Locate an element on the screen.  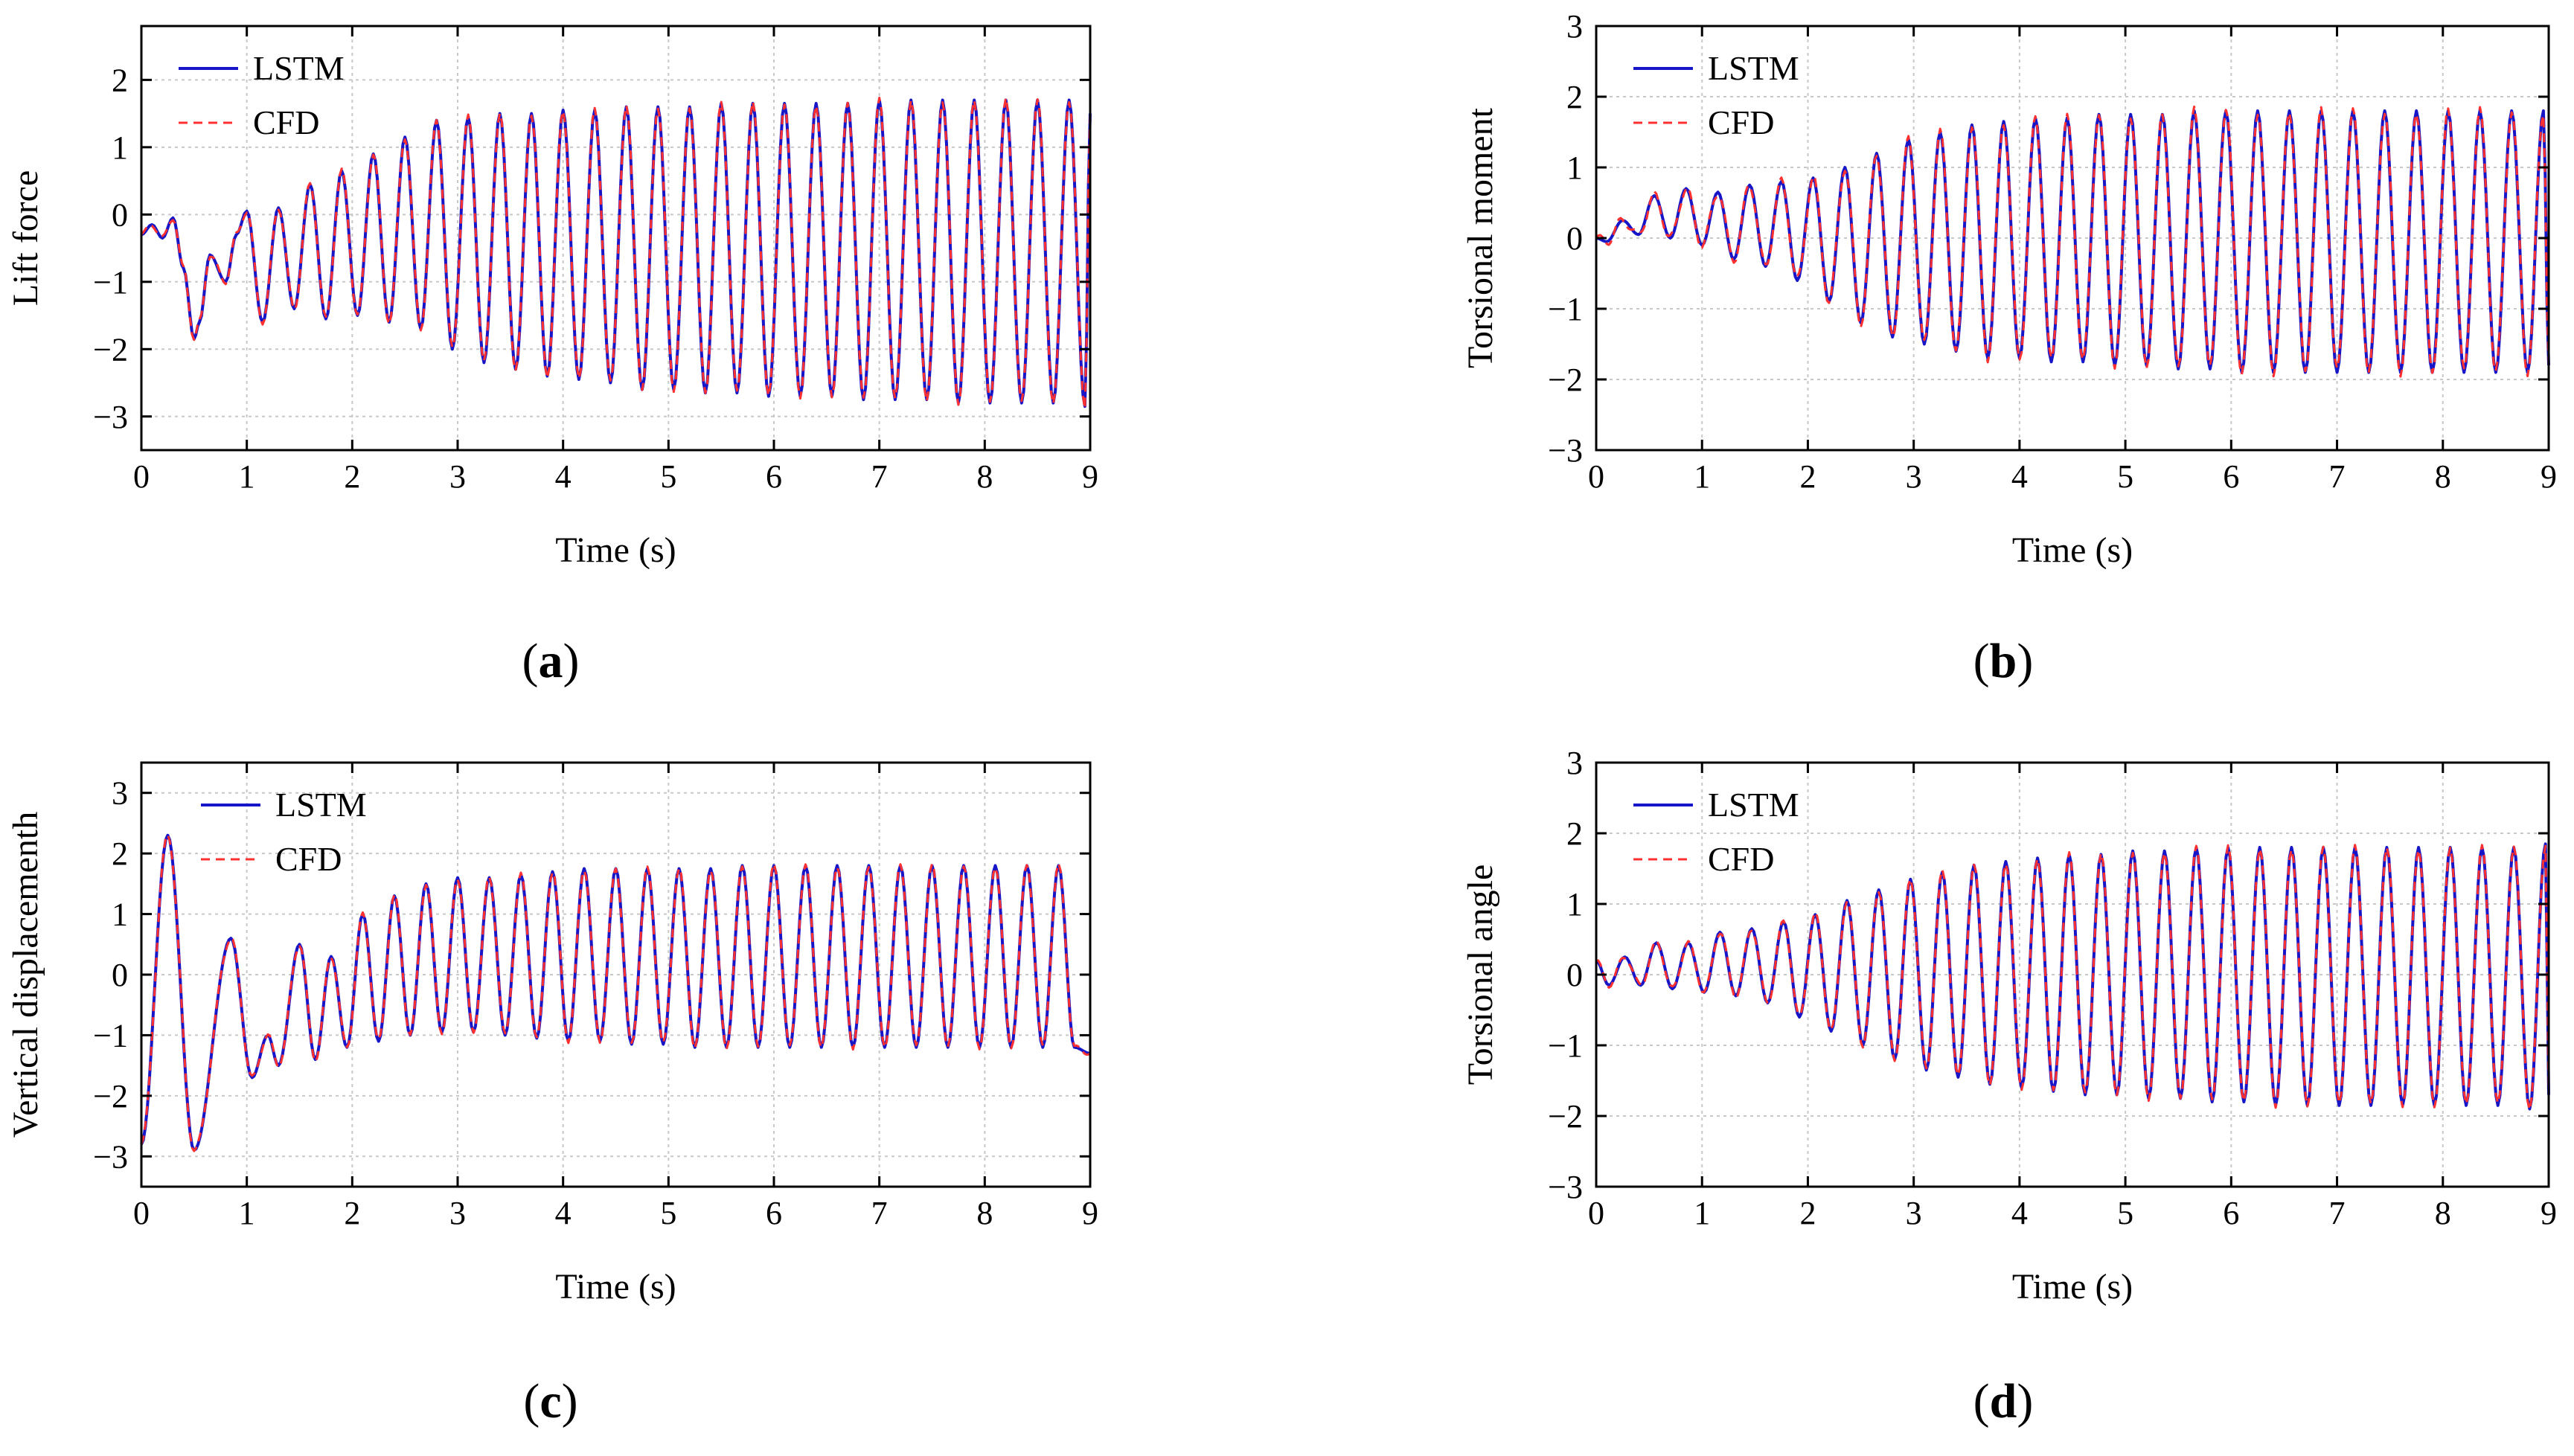
y-tick-label-c-5: 2 is located at coordinates (120, 854).